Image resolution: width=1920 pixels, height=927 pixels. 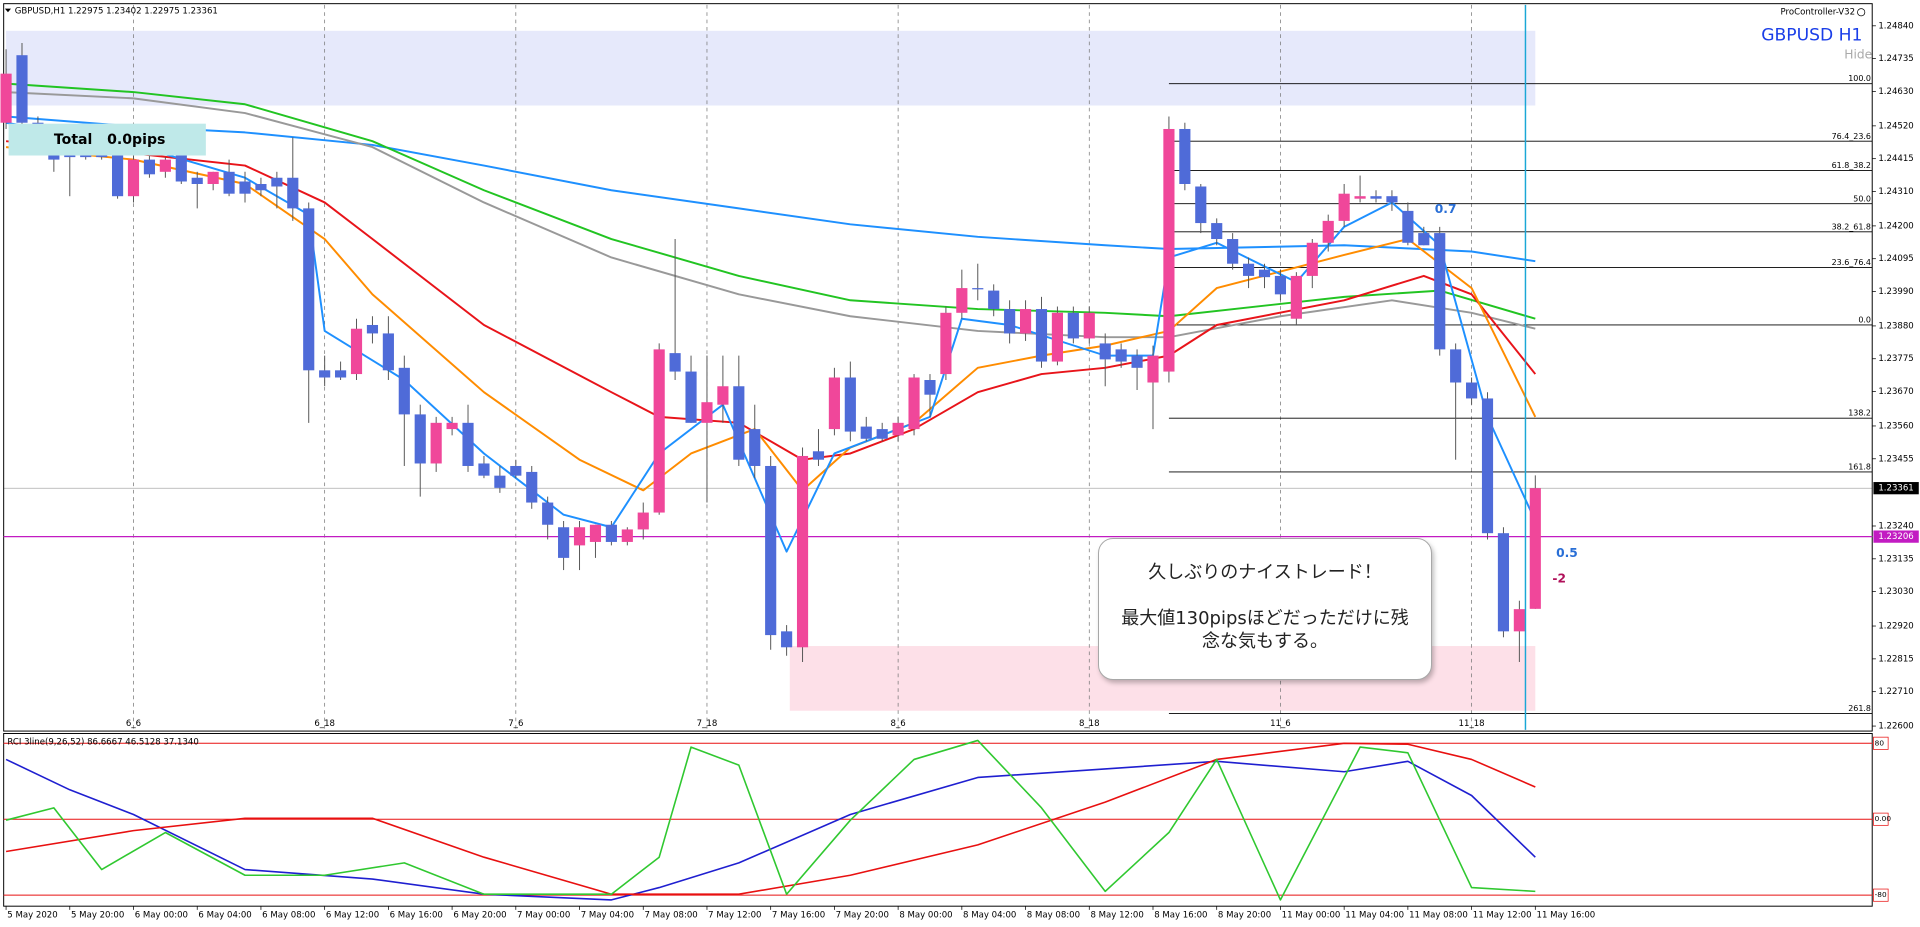 What do you see at coordinates (1895, 627) in the screenshot?
I see `y-tick-label: 1.22920` at bounding box center [1895, 627].